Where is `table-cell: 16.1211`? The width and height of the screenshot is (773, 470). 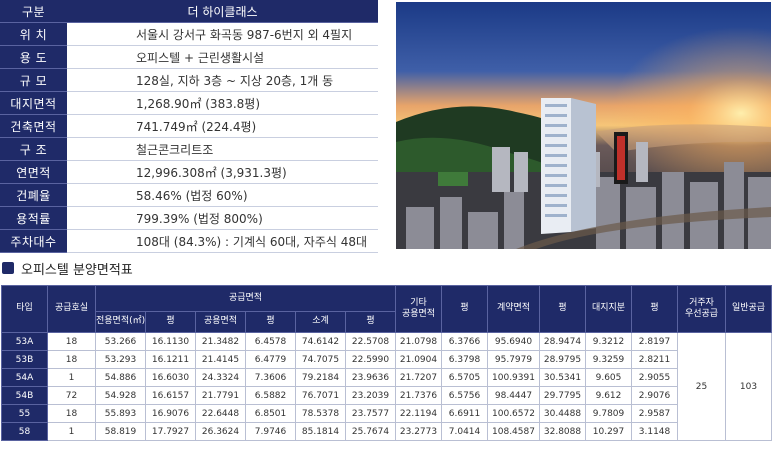 table-cell: 16.1211 is located at coordinates (170, 359).